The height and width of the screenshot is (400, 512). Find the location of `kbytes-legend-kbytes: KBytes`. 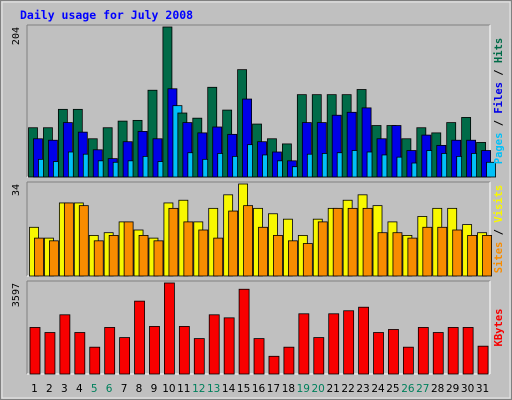

kbytes-legend-kbytes: KBytes is located at coordinates (499, 328).